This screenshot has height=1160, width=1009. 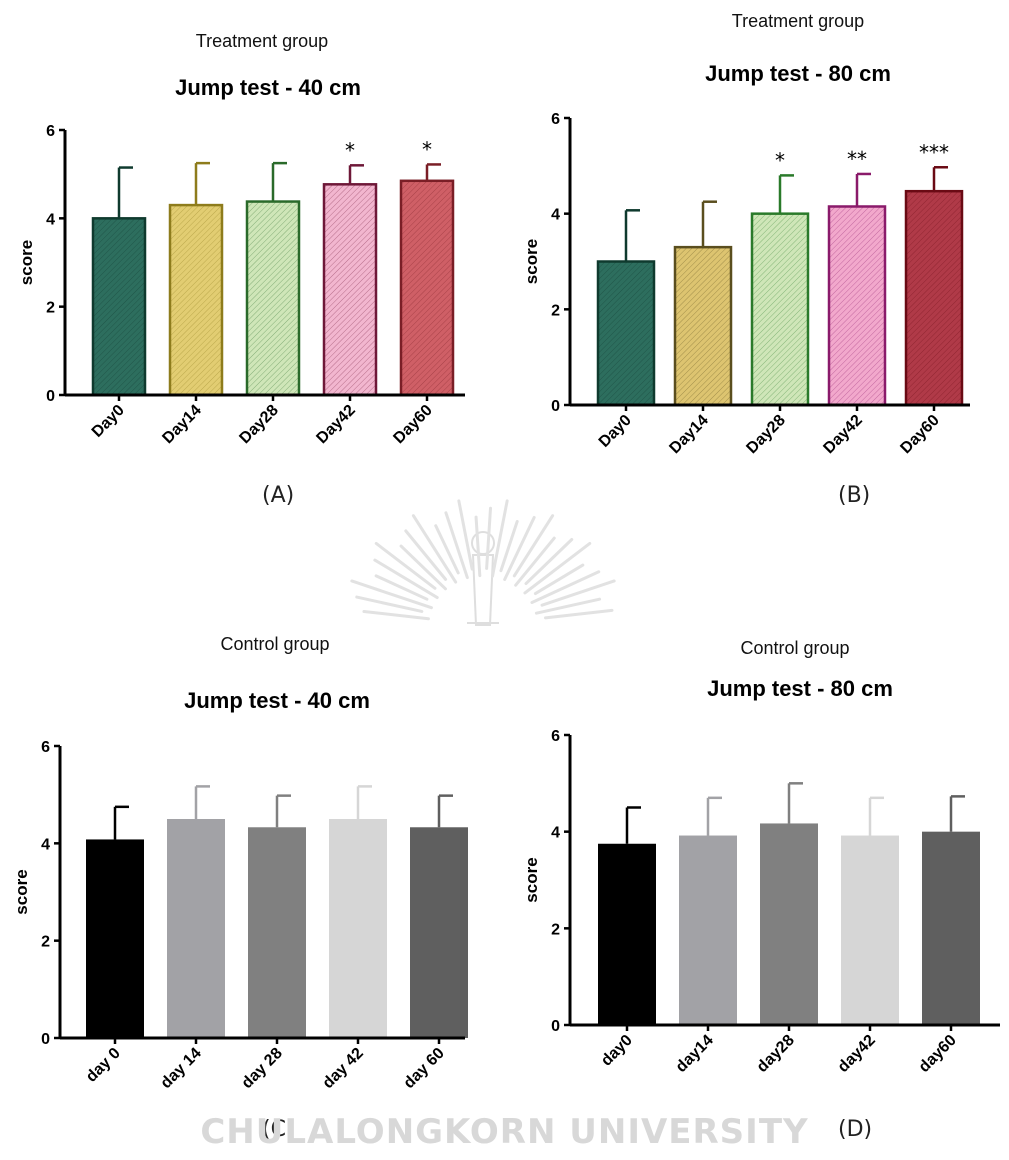 I want to click on x-tick-label: day 60, so click(x=424, y=1068).